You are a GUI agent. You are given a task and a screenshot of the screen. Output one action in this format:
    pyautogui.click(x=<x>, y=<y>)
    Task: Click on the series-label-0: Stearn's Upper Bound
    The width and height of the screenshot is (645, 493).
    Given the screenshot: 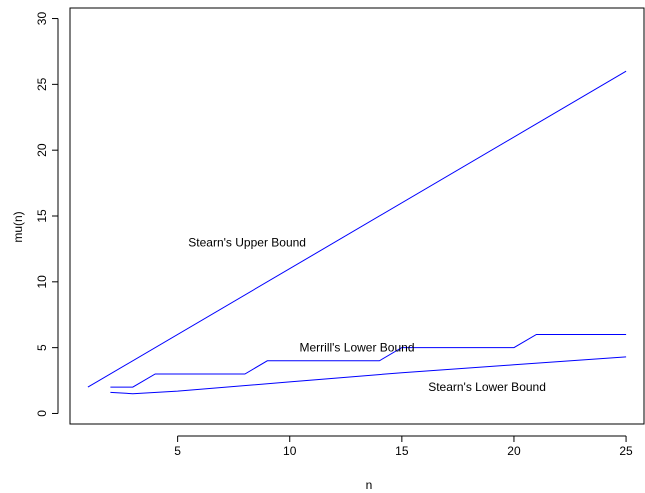 What is the action you would take?
    pyautogui.click(x=247, y=242)
    